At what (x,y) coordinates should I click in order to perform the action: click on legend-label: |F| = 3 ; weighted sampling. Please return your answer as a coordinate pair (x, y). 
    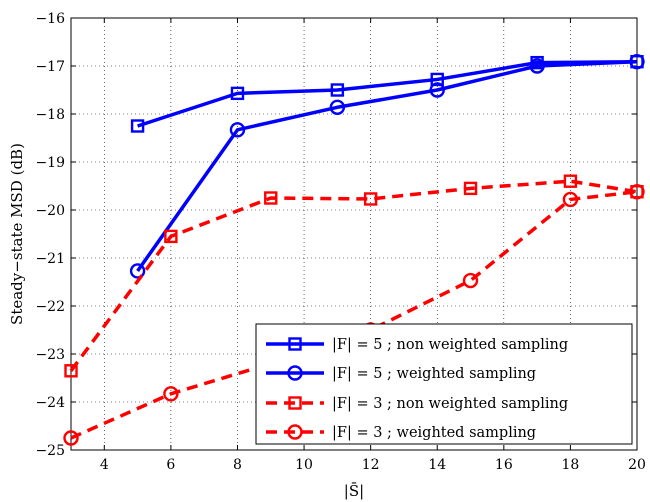
    Looking at the image, I should click on (434, 433).